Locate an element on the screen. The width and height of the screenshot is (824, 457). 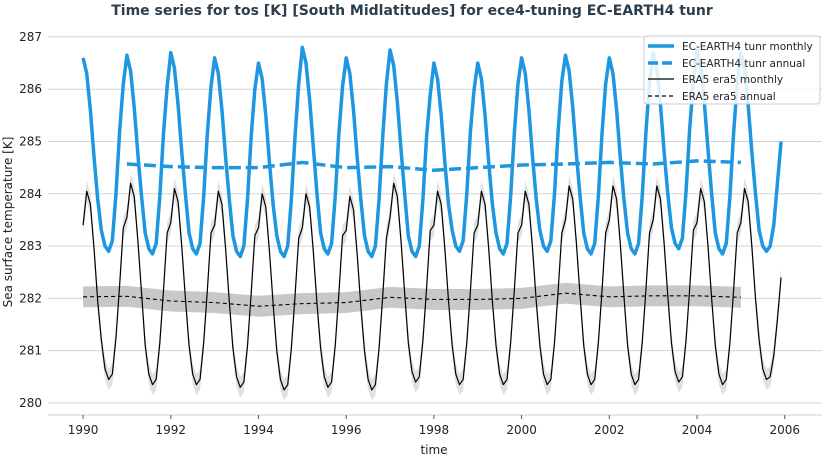
x-tick-label: 2004 is located at coordinates (697, 430).